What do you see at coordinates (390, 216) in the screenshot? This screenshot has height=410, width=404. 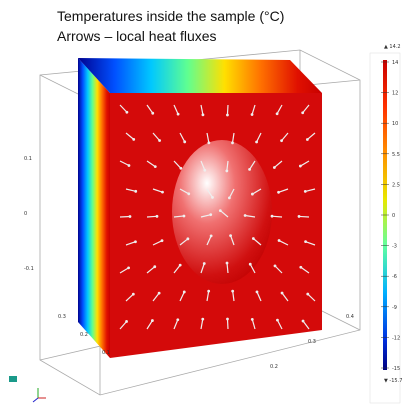 I see `colorbar-ticks: 14 12 10 5.5 2.5 0 -3 -6 -9 -12 -15` at bounding box center [390, 216].